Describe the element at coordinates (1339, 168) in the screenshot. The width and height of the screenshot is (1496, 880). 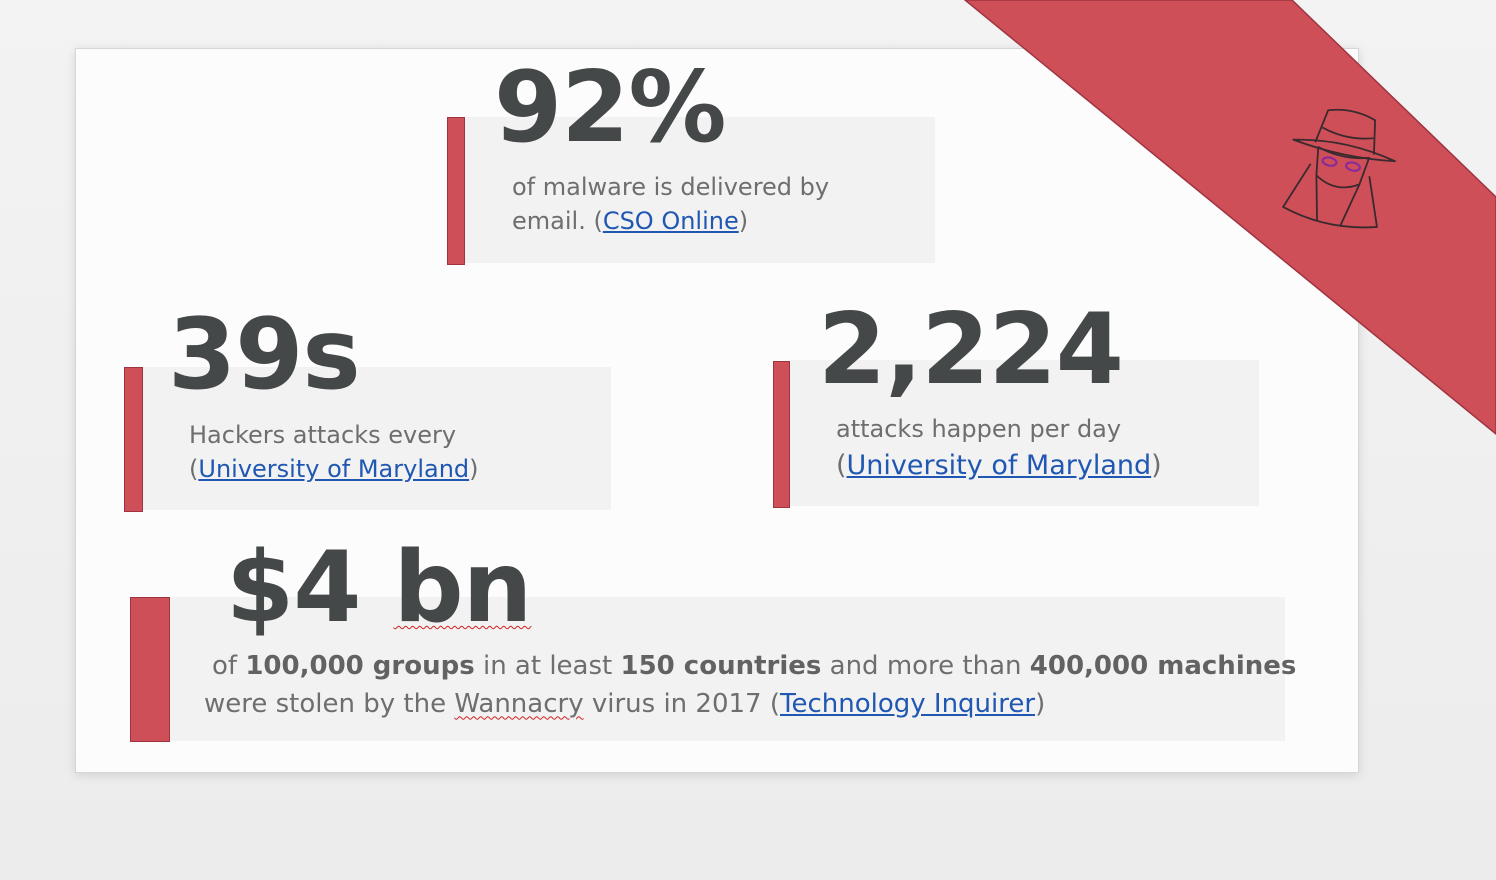
I see `spy-hacker-icon` at that location.